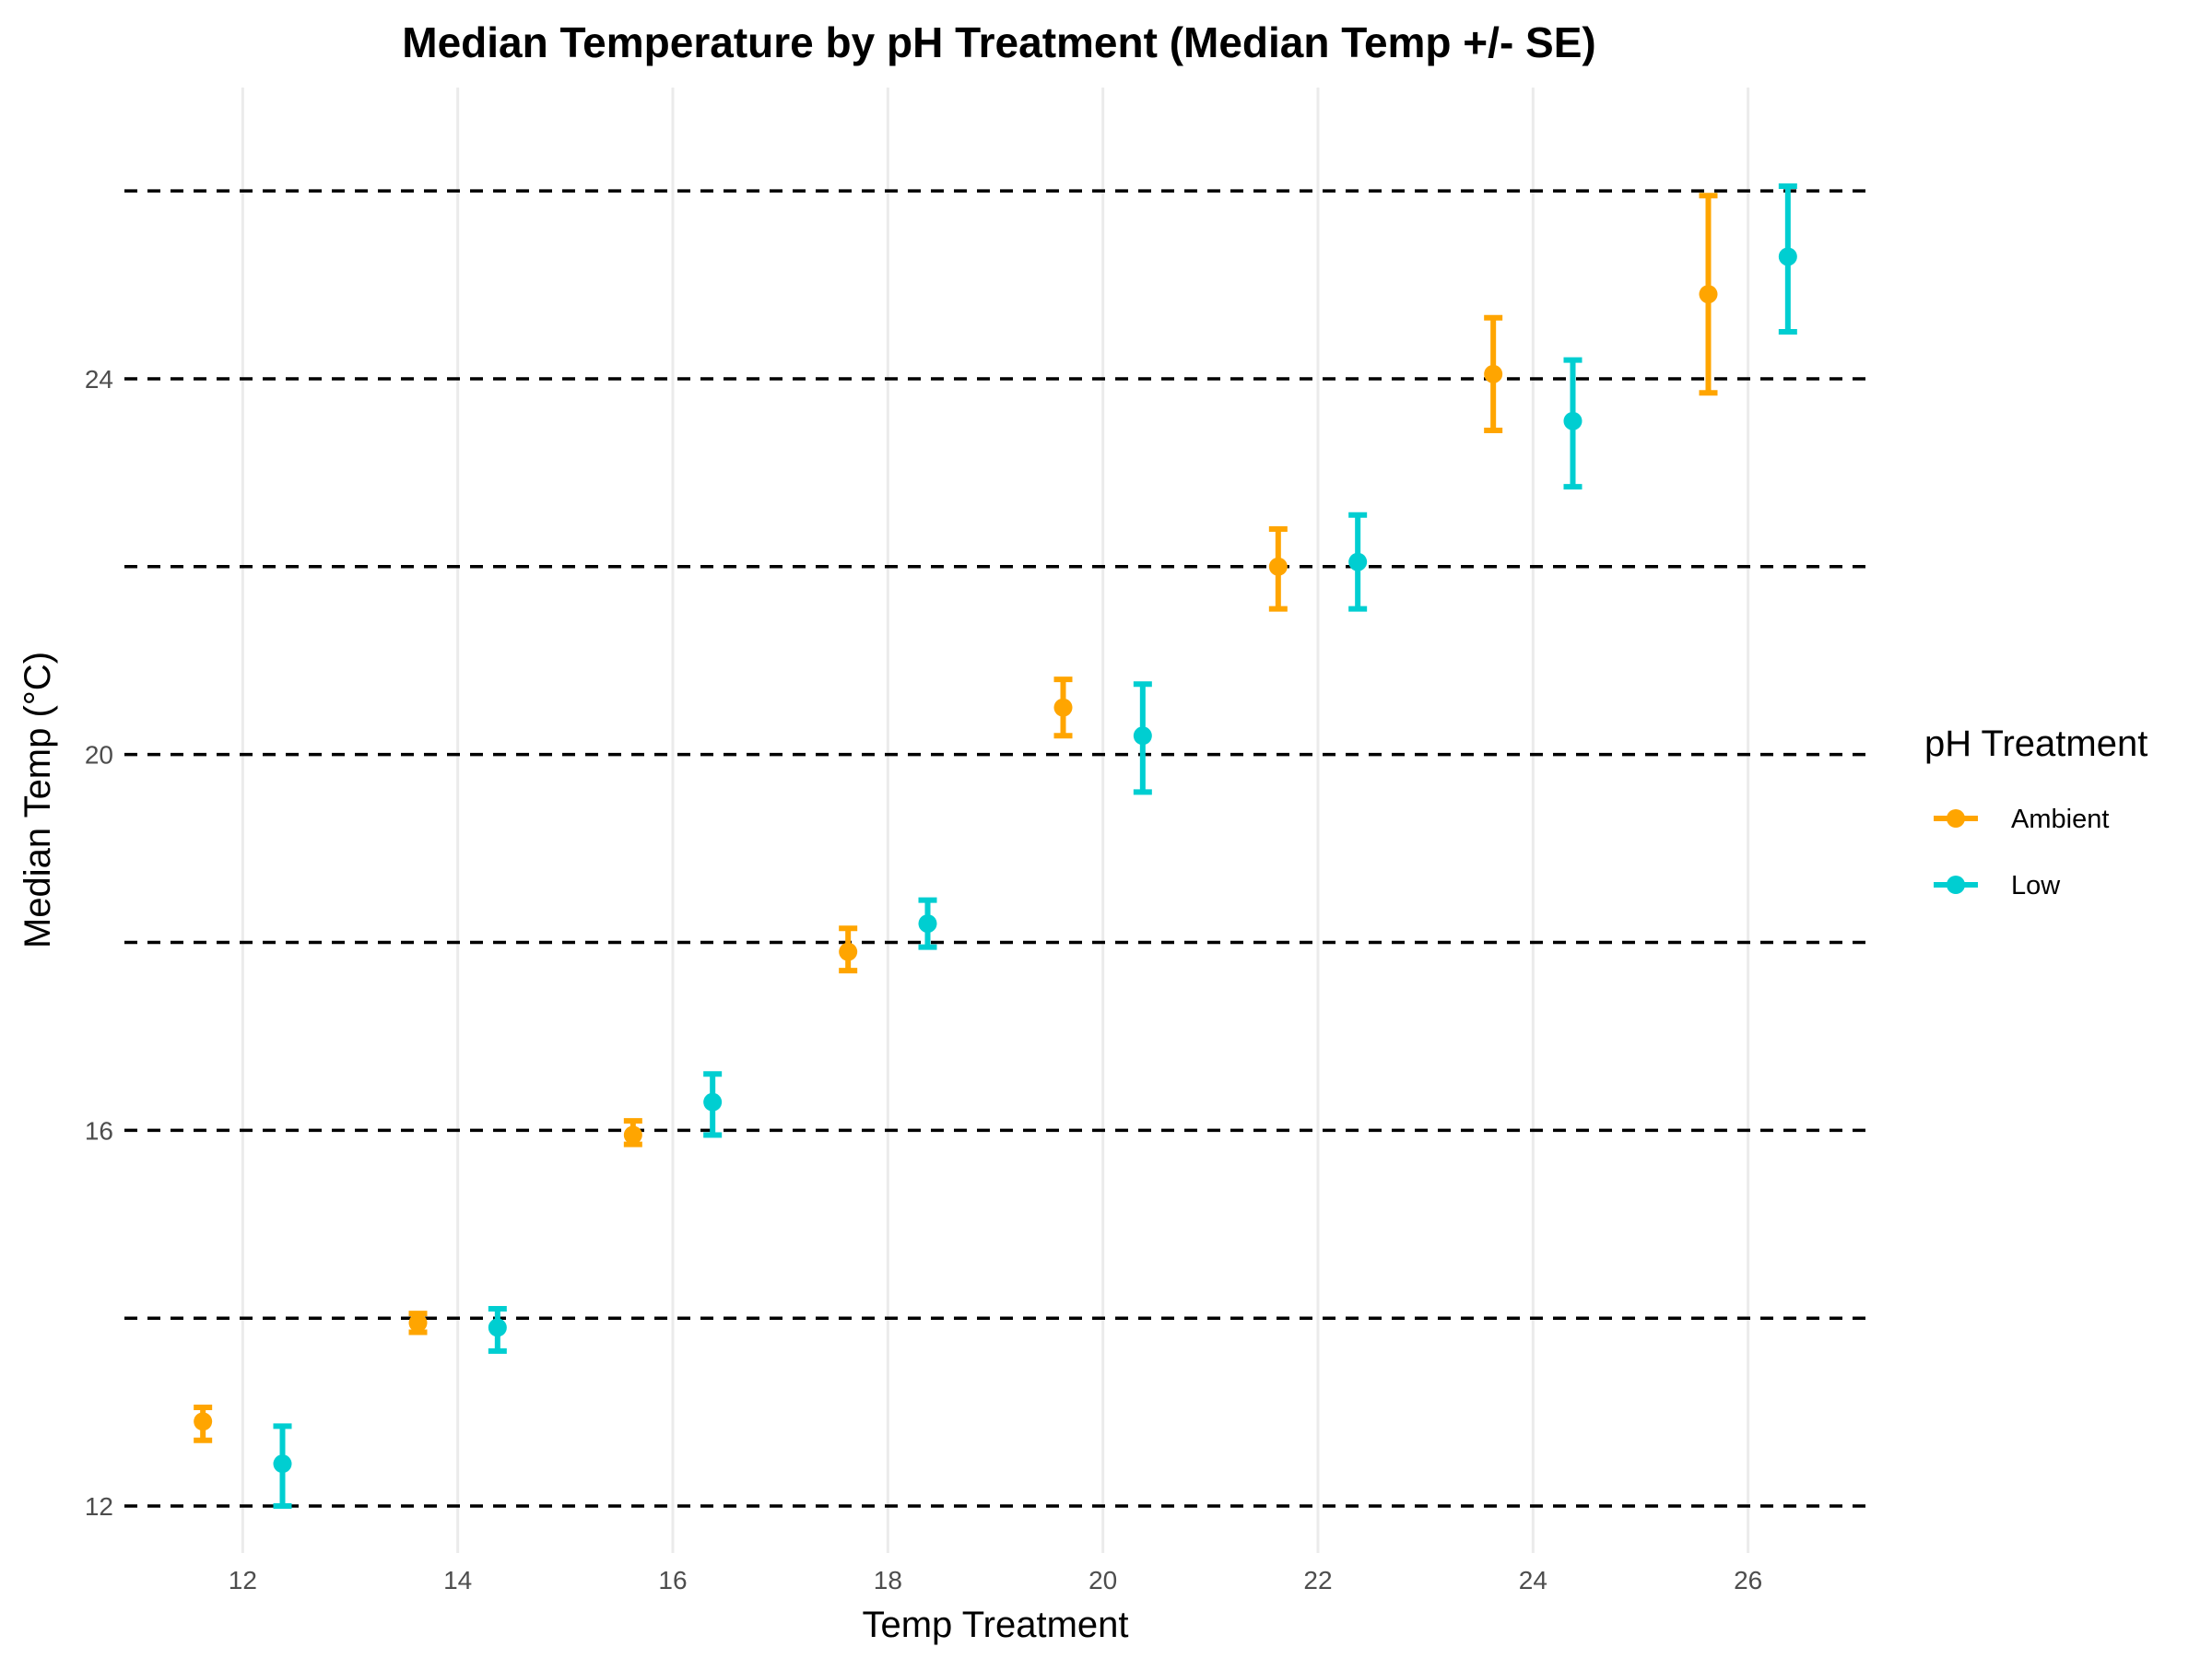  I want to click on y-axis-title: Median Temp (°C), so click(38, 800).